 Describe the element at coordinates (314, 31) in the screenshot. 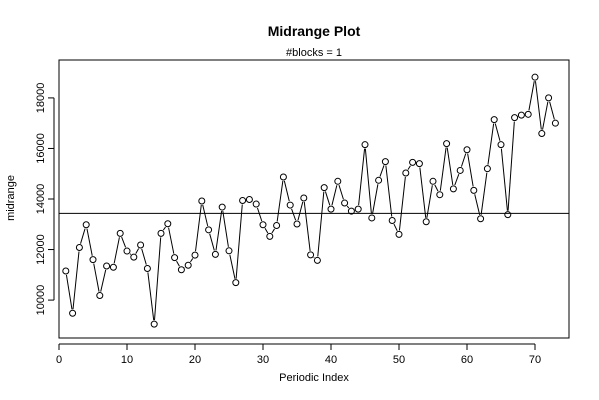

I see `chart-title: Midrange Plot` at that location.